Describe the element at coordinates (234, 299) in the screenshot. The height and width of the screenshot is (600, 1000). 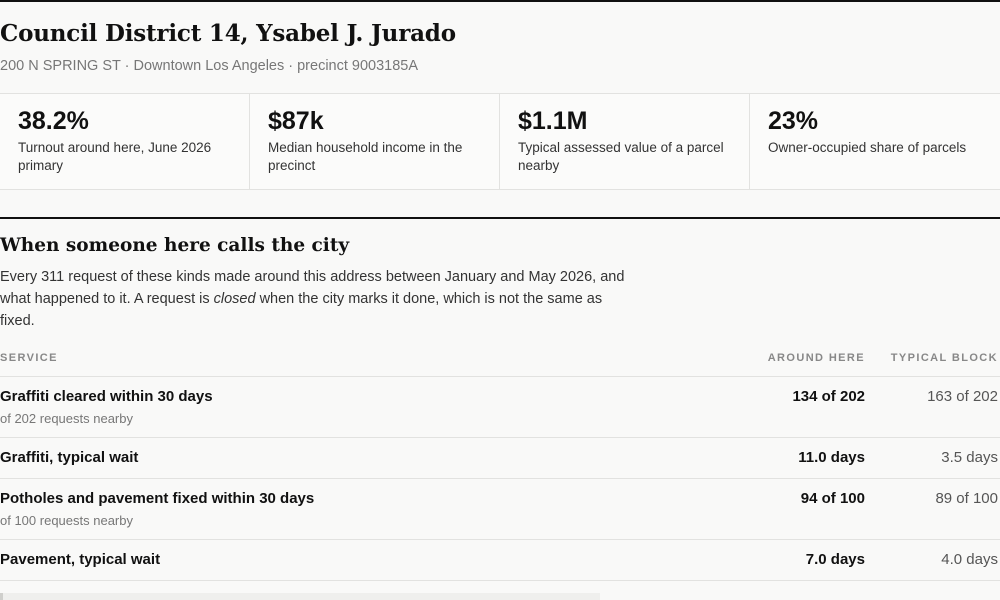
I see `intro-emphasis: closed` at that location.